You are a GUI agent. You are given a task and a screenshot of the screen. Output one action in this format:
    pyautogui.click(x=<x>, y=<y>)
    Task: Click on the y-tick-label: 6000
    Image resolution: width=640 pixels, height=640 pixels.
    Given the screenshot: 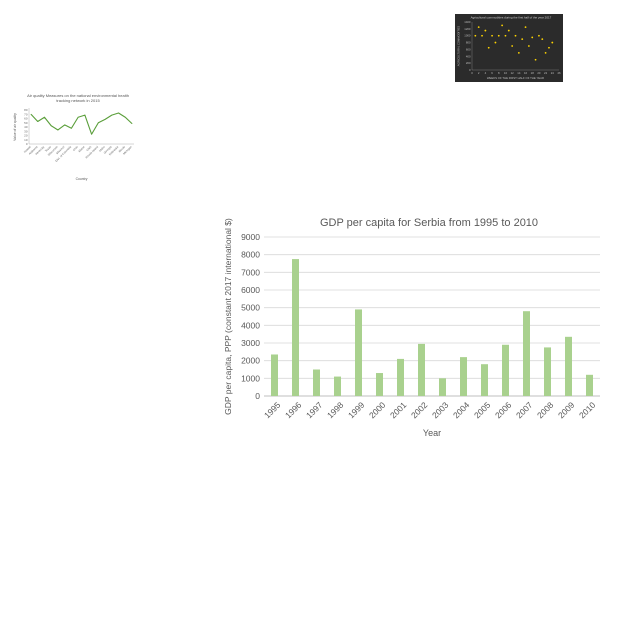 What is the action you would take?
    pyautogui.click(x=250, y=290)
    